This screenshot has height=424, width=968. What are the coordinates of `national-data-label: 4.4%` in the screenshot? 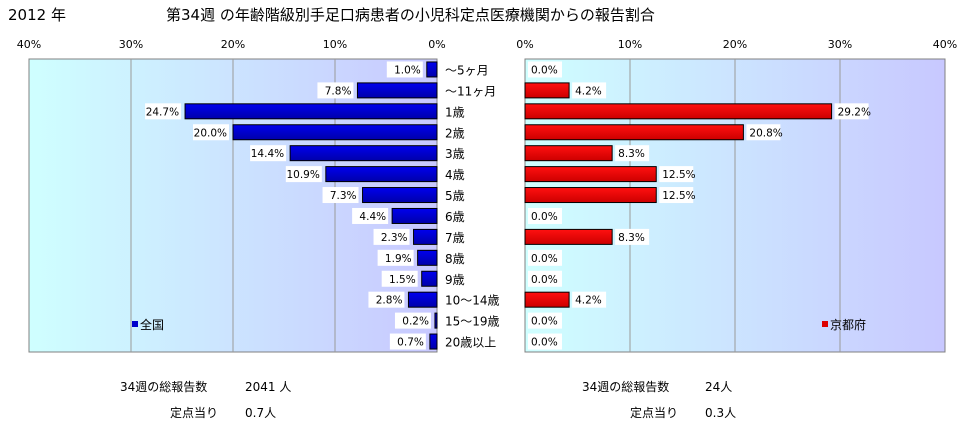 It's located at (372, 217).